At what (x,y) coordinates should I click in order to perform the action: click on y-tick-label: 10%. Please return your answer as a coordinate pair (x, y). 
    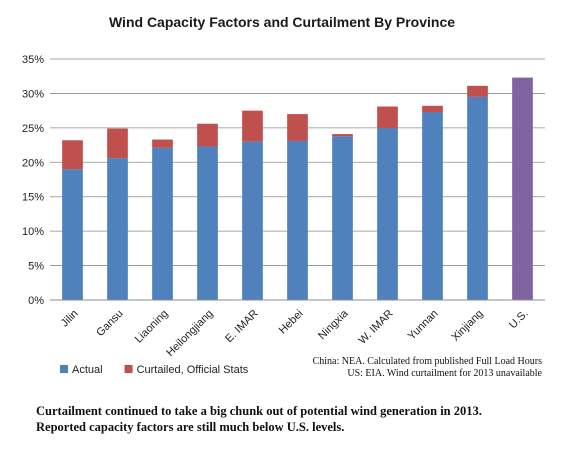
    Looking at the image, I should click on (33, 232).